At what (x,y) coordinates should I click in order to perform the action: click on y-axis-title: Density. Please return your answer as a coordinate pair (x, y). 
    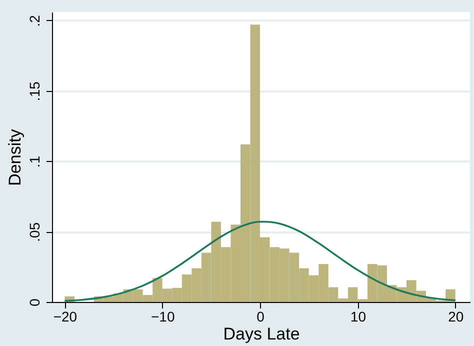
    Looking at the image, I should click on (15, 157).